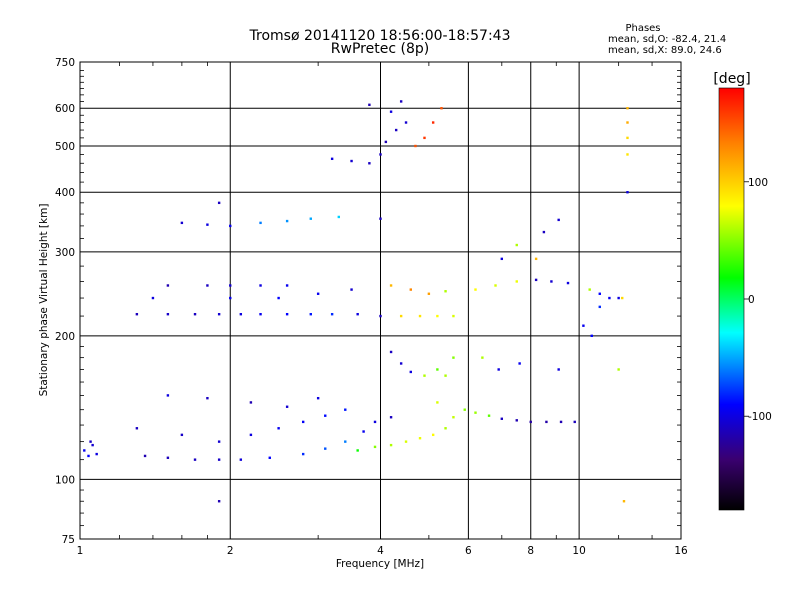 This screenshot has width=800, height=600. What do you see at coordinates (380, 36) in the screenshot?
I see `chart-title: Tromsø 20141120 18:56:00-18:57:43` at bounding box center [380, 36].